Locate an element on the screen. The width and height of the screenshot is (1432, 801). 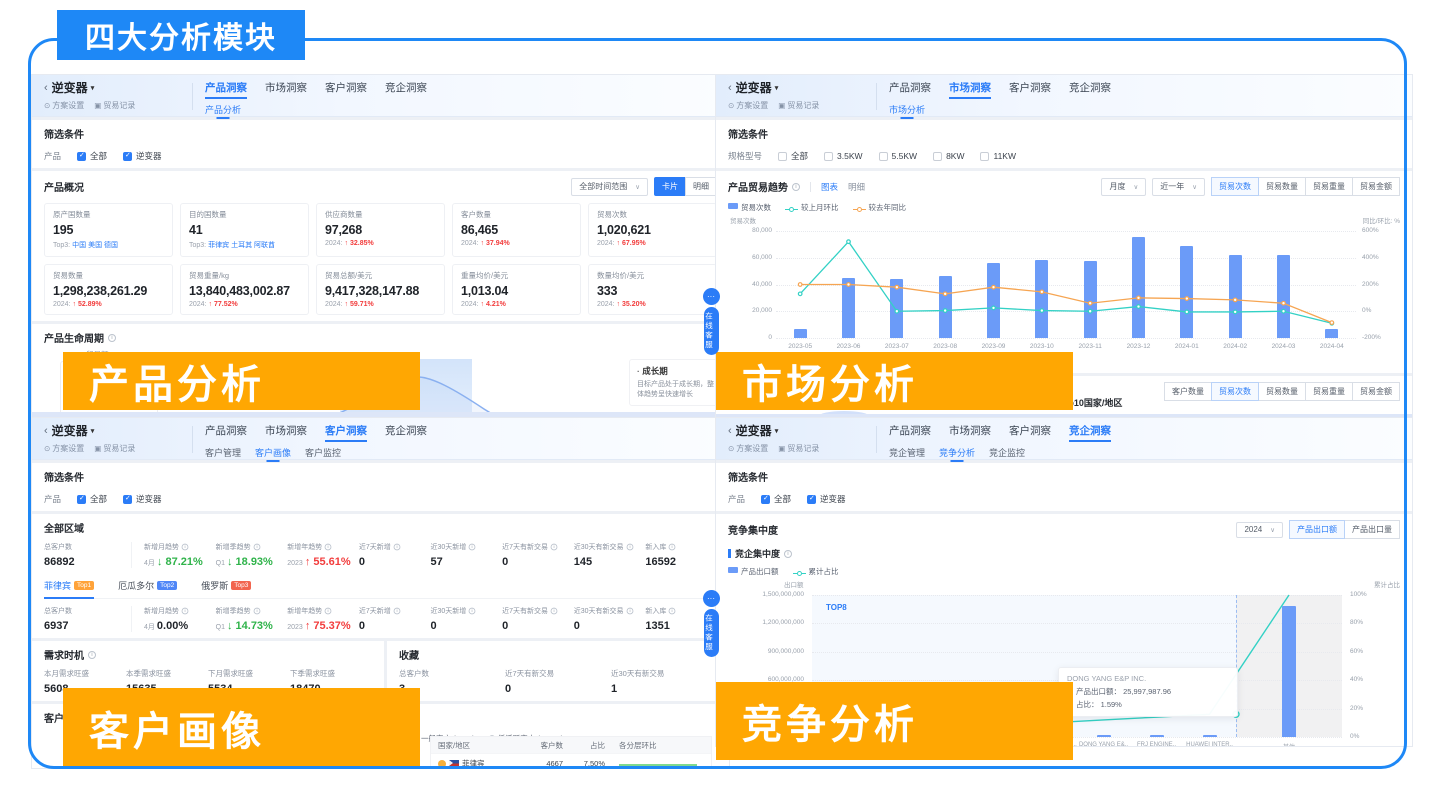
subtab-market-analysis: 市场分析 is located at coordinates (907, 110).